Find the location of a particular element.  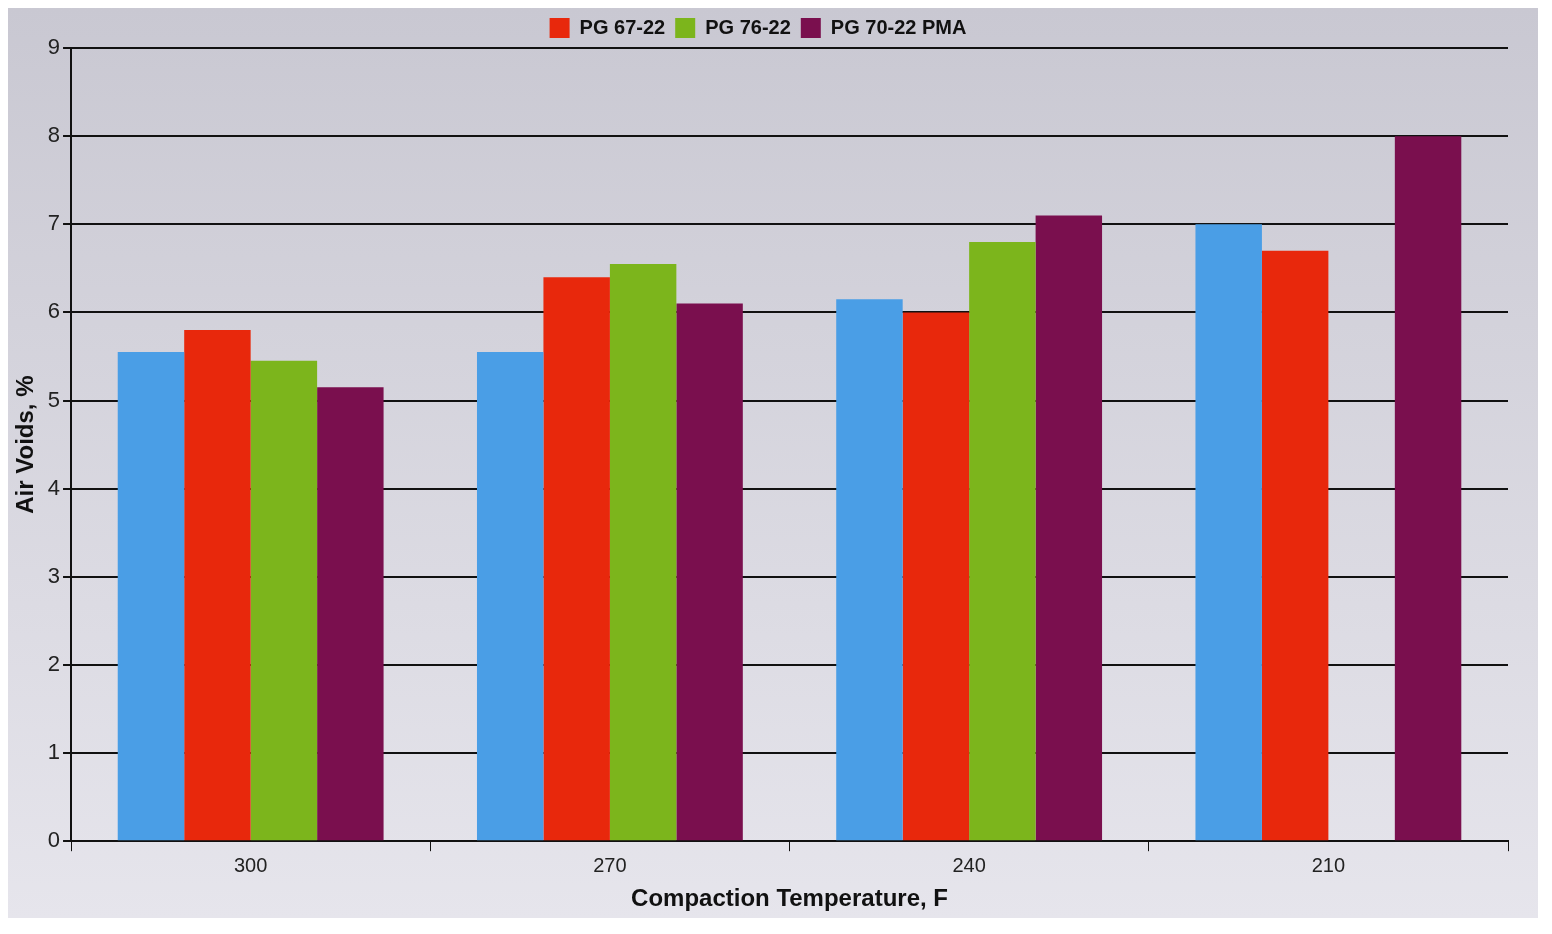

legend-label: PG 76-22 is located at coordinates (748, 26).